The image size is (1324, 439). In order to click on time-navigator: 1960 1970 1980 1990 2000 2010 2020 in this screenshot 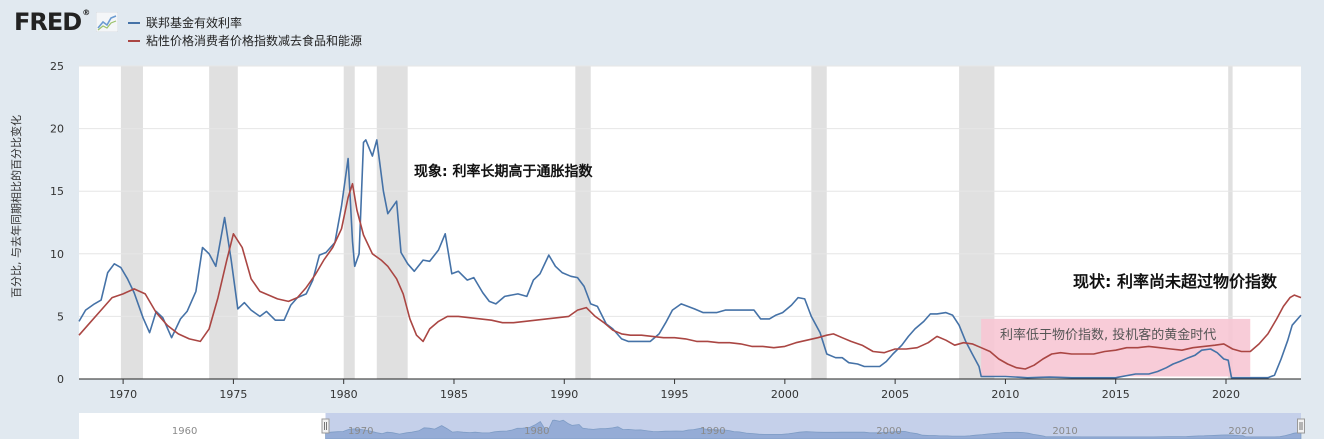, I will do `click(692, 426)`.